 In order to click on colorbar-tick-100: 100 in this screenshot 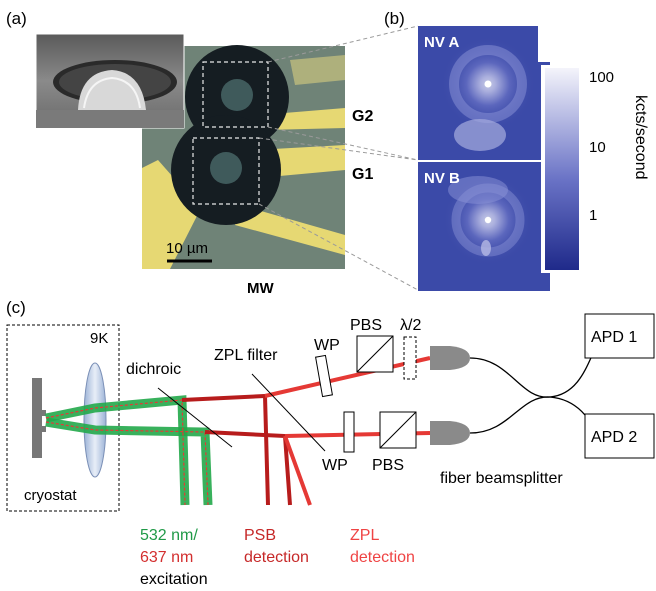, I will do `click(601, 77)`.